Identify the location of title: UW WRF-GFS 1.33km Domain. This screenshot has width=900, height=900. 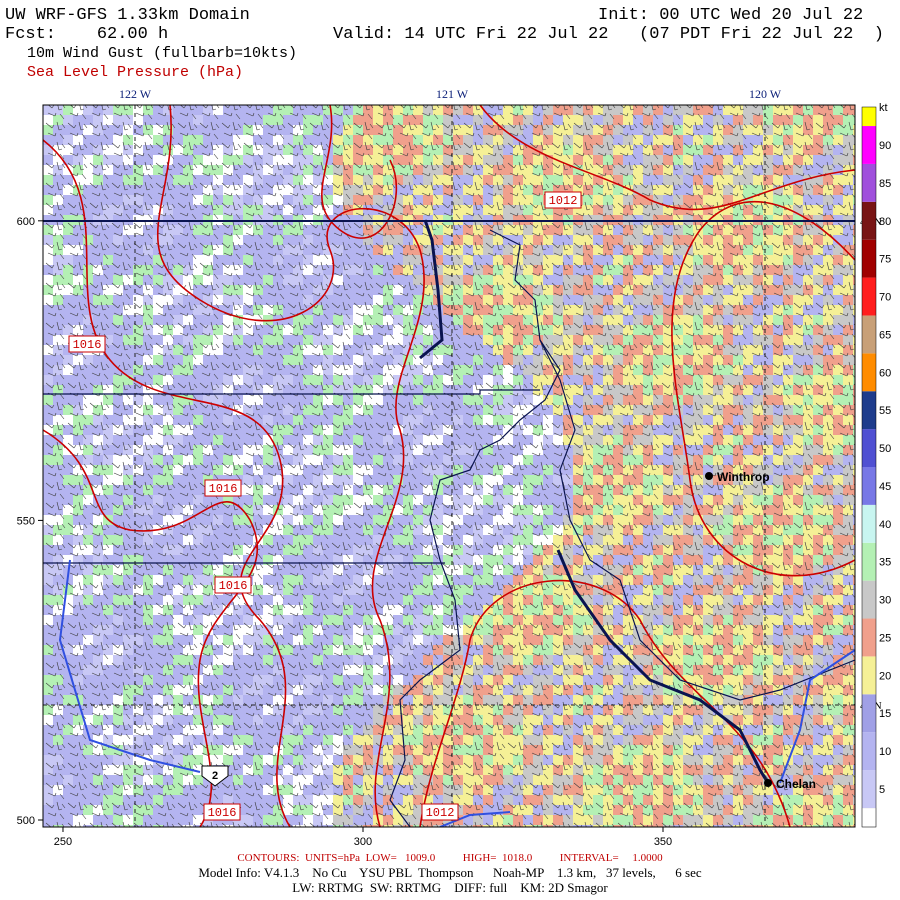
(127, 15).